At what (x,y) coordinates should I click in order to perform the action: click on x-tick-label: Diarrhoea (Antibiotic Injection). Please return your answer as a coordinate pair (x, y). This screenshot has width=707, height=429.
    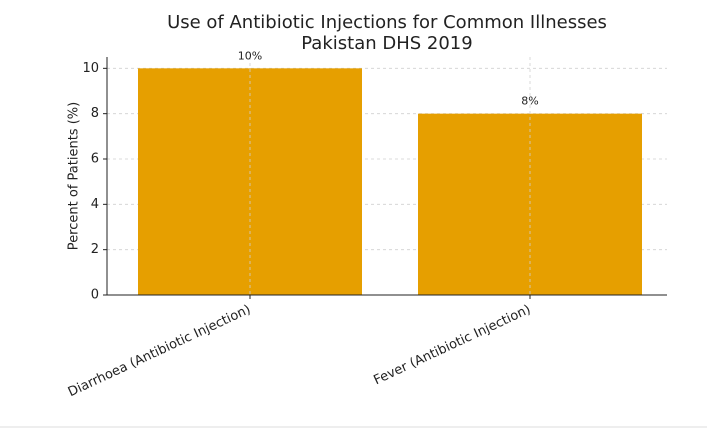
    Looking at the image, I should click on (159, 351).